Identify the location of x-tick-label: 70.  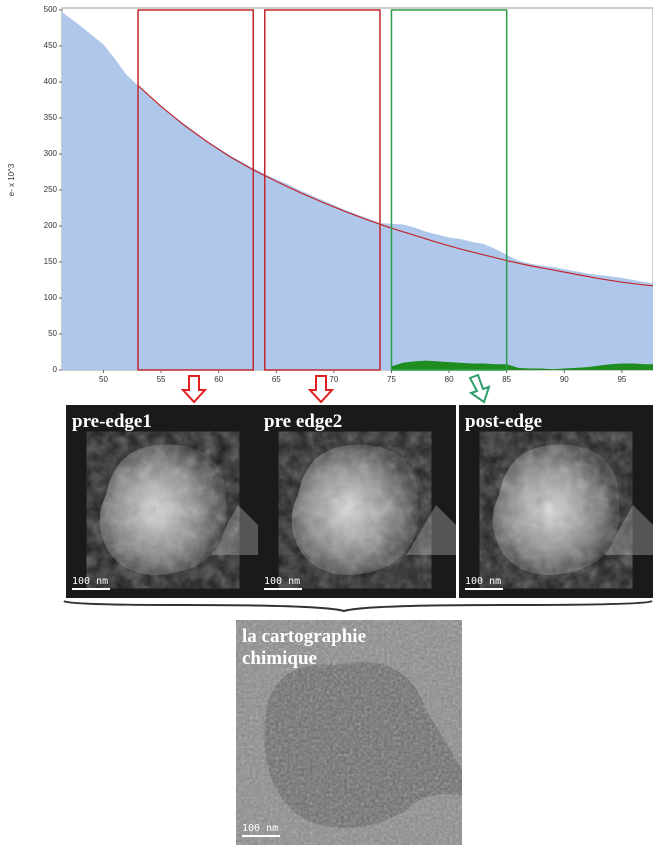
(333, 379).